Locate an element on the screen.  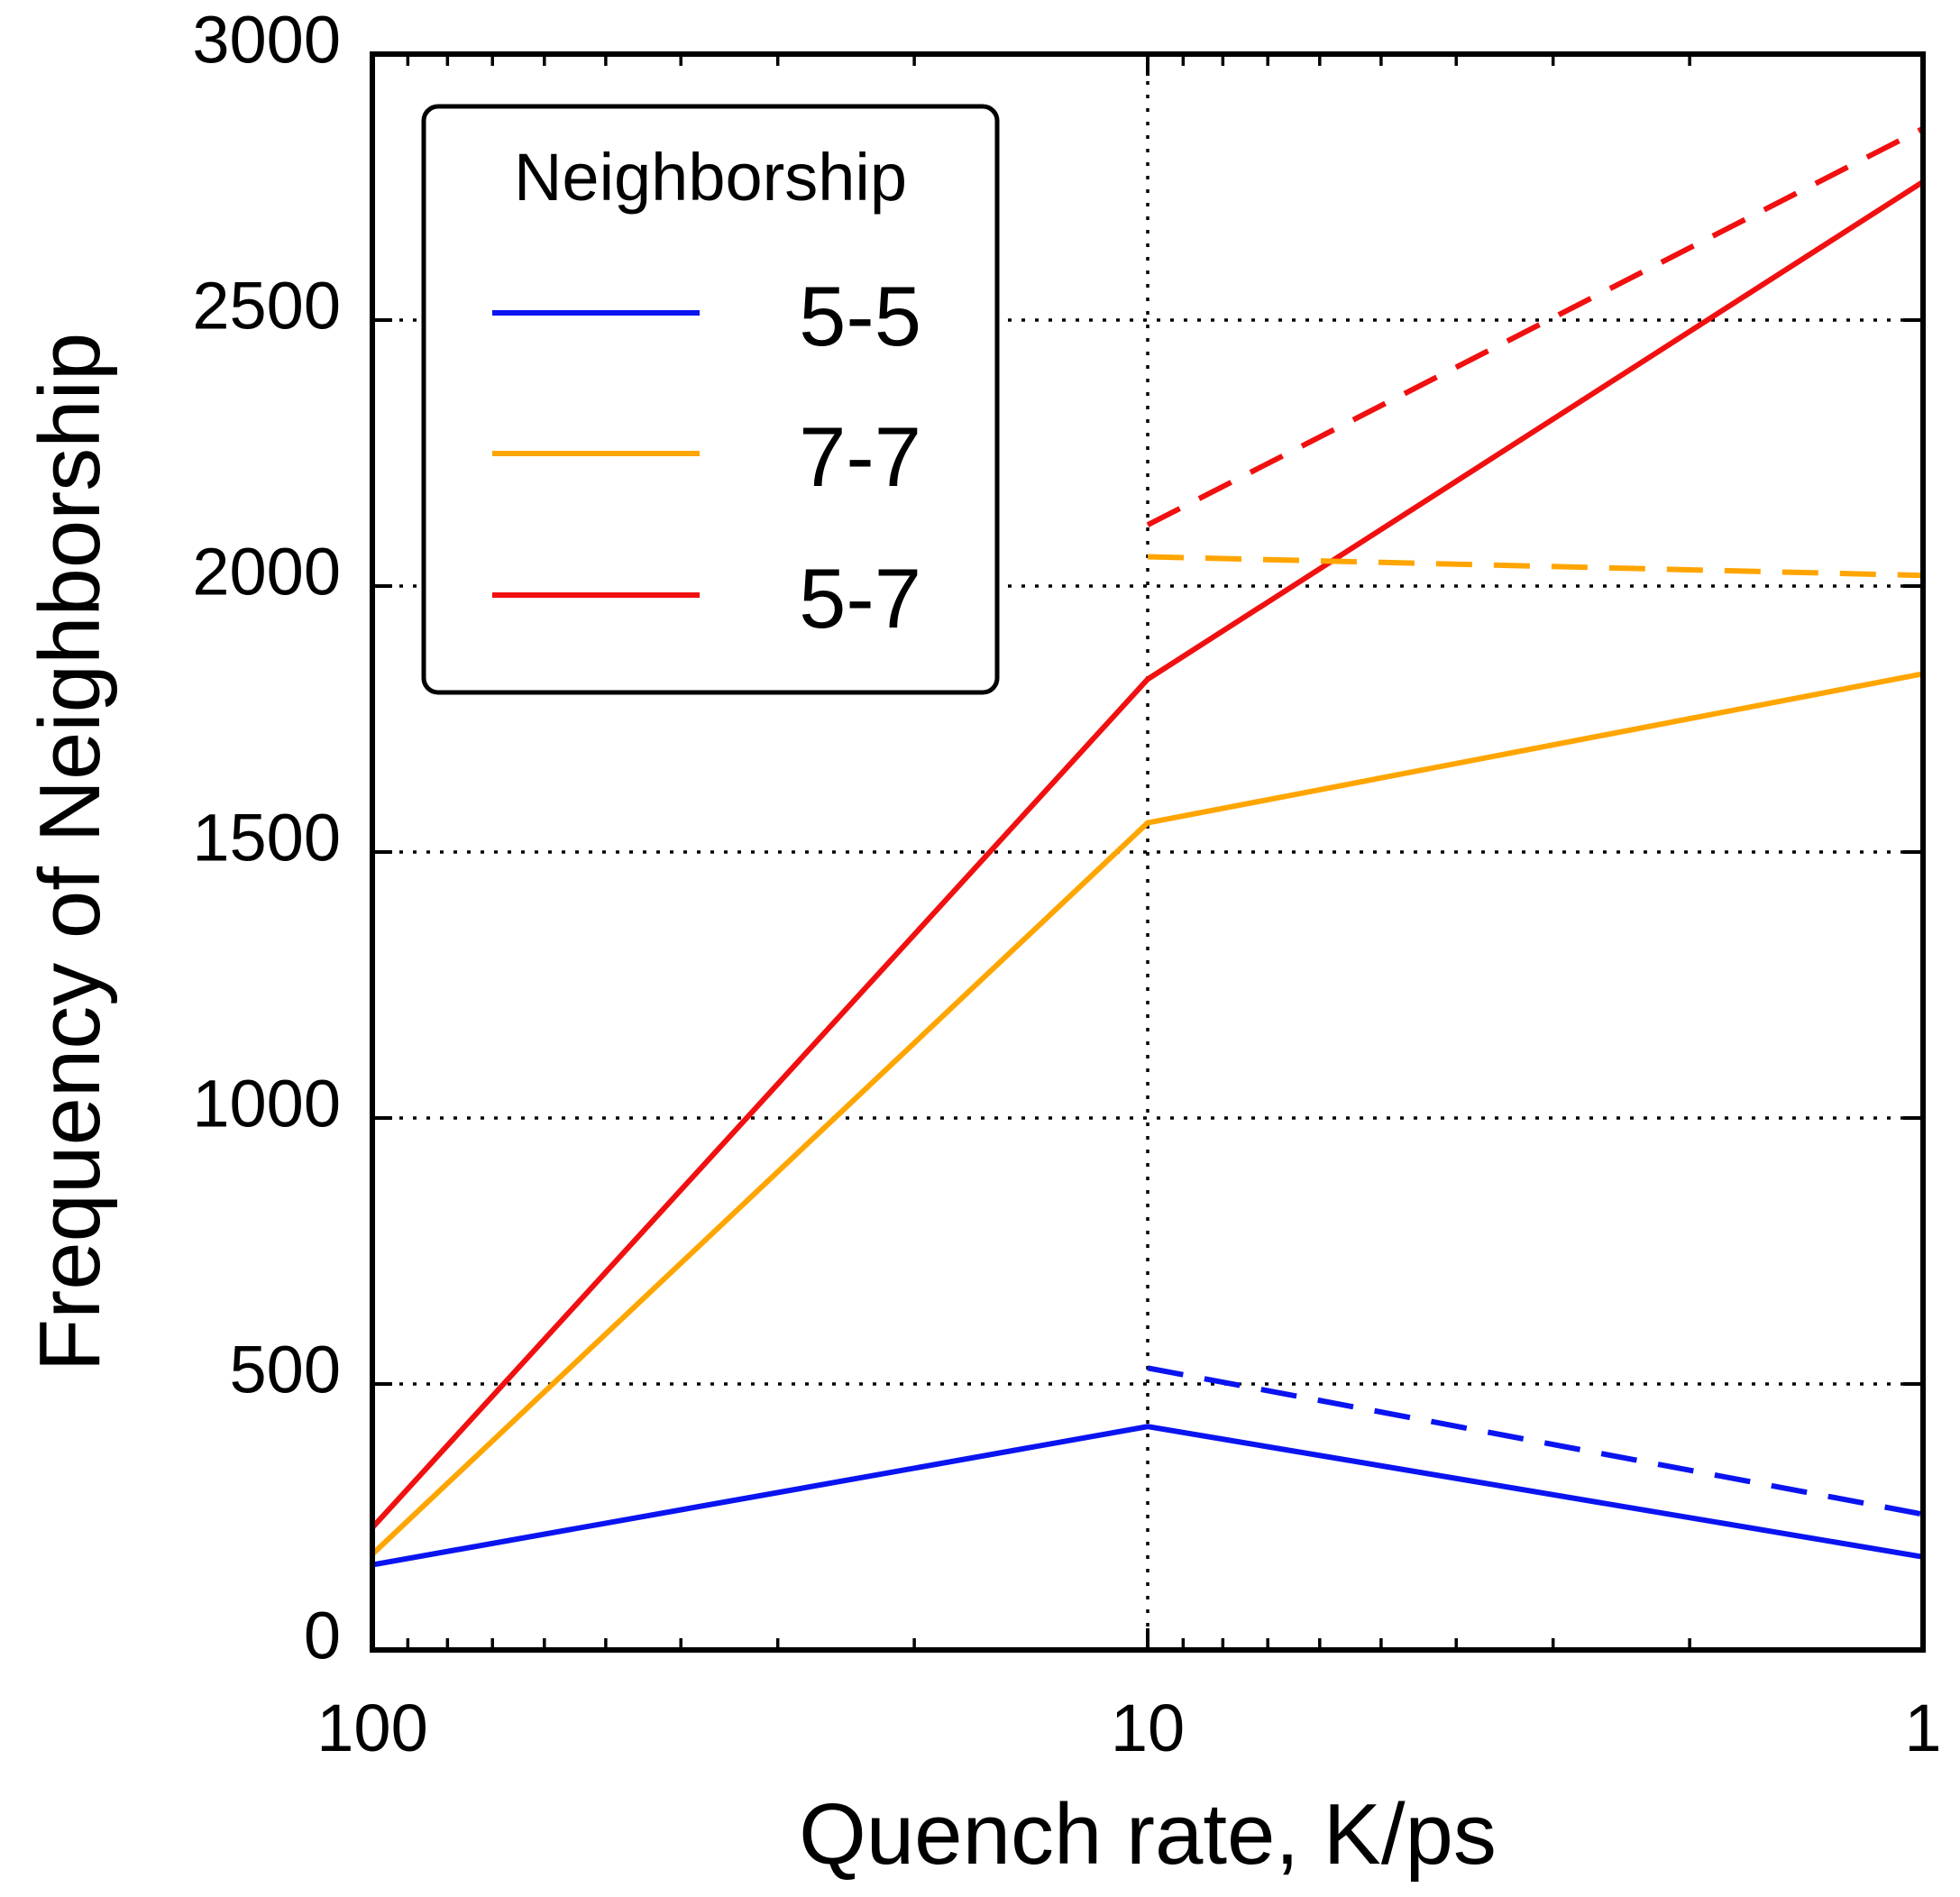
y-axis-title: Frequency of Neighborship is located at coordinates (70, 852).